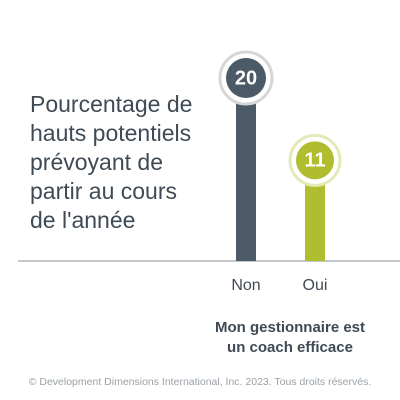 The width and height of the screenshot is (400, 400). What do you see at coordinates (290, 327) in the screenshot?
I see `x-axis-title-line: Mon gestionnaire est` at bounding box center [290, 327].